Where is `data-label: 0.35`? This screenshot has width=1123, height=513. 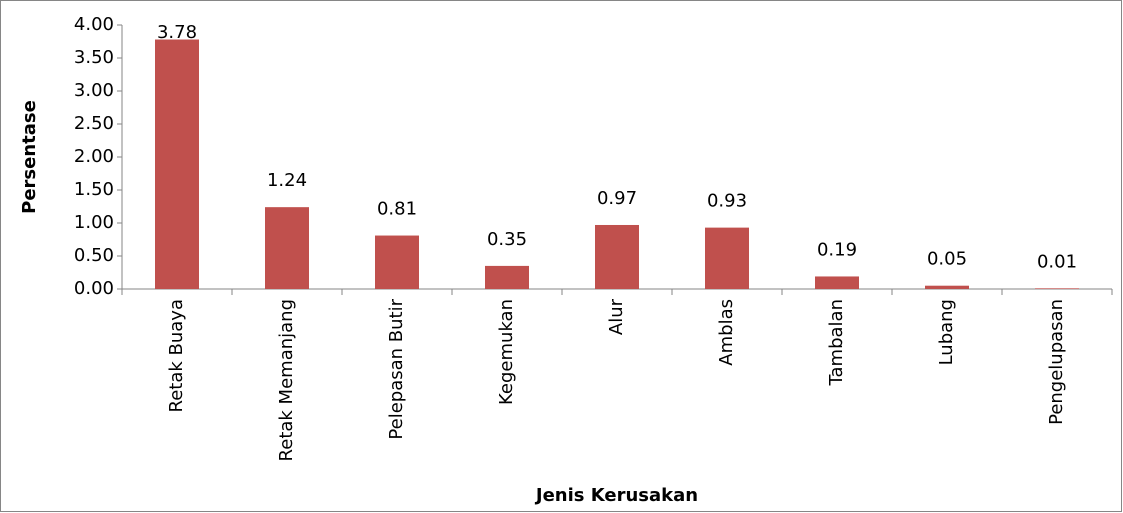 data-label: 0.35 is located at coordinates (507, 239).